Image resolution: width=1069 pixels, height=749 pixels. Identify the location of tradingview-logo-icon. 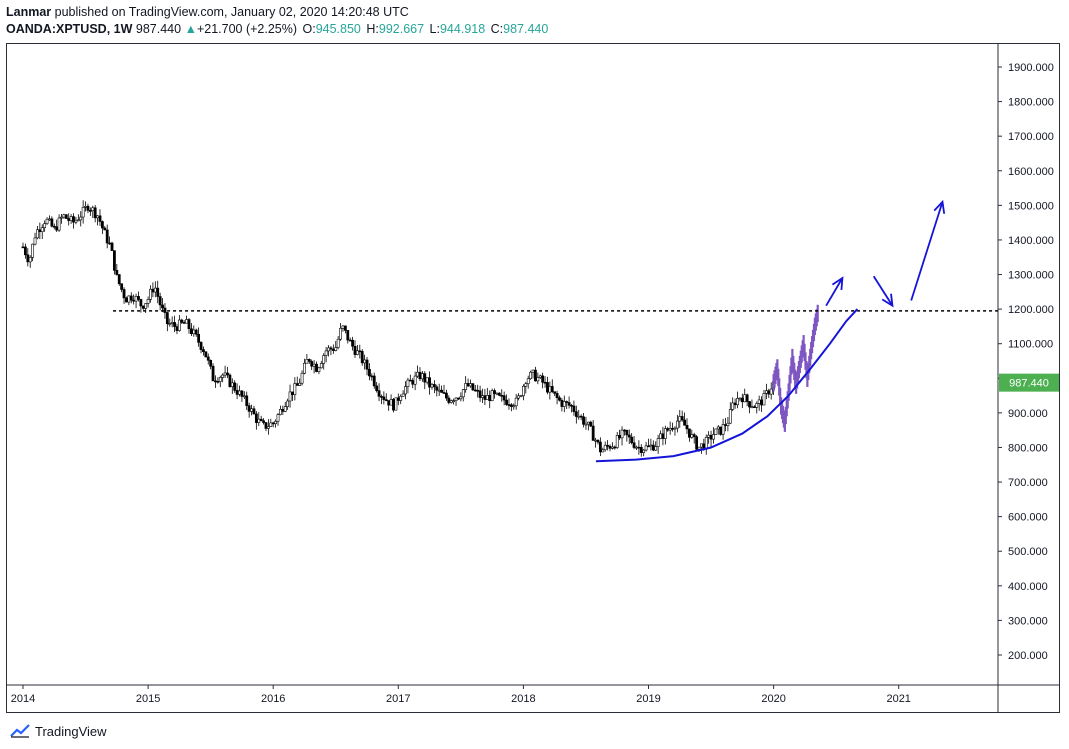
(20, 731).